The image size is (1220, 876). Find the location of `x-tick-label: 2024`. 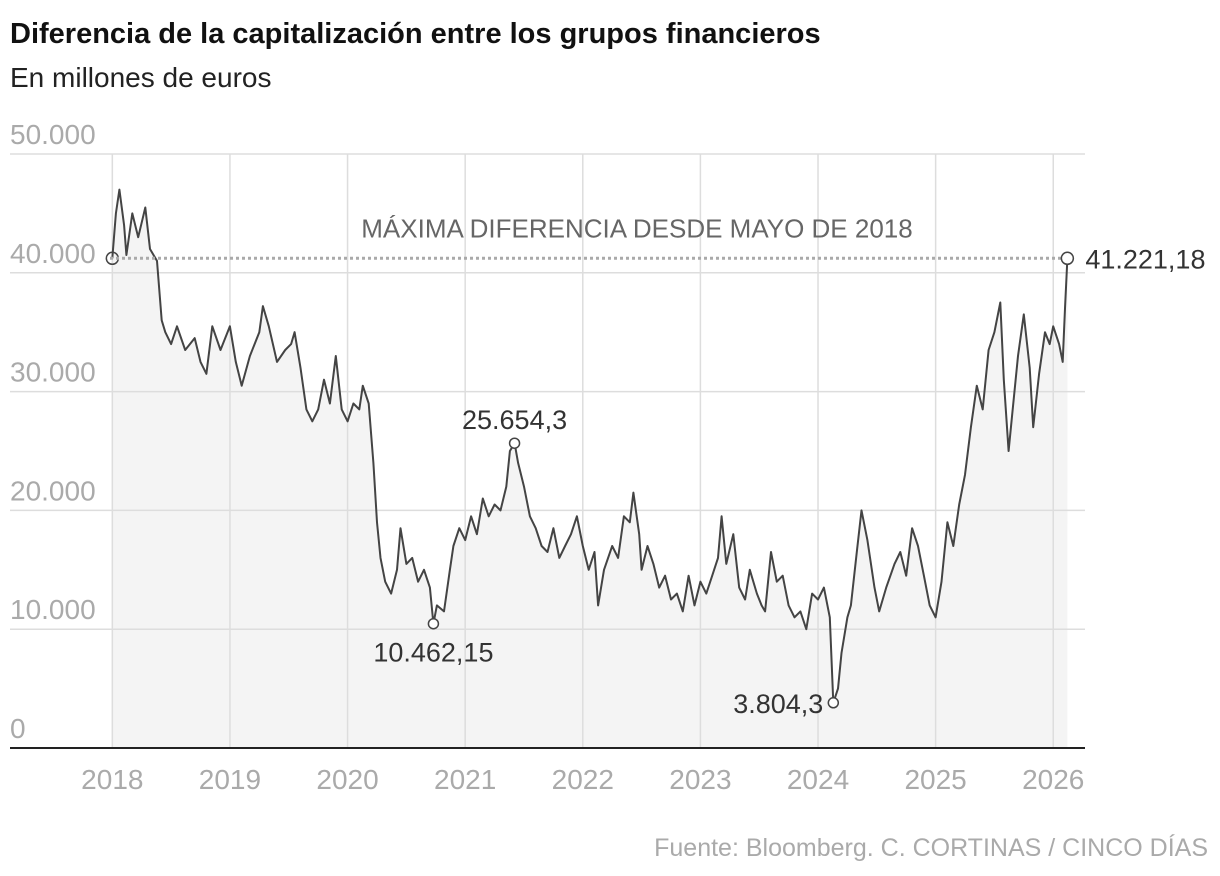

x-tick-label: 2024 is located at coordinates (818, 779).